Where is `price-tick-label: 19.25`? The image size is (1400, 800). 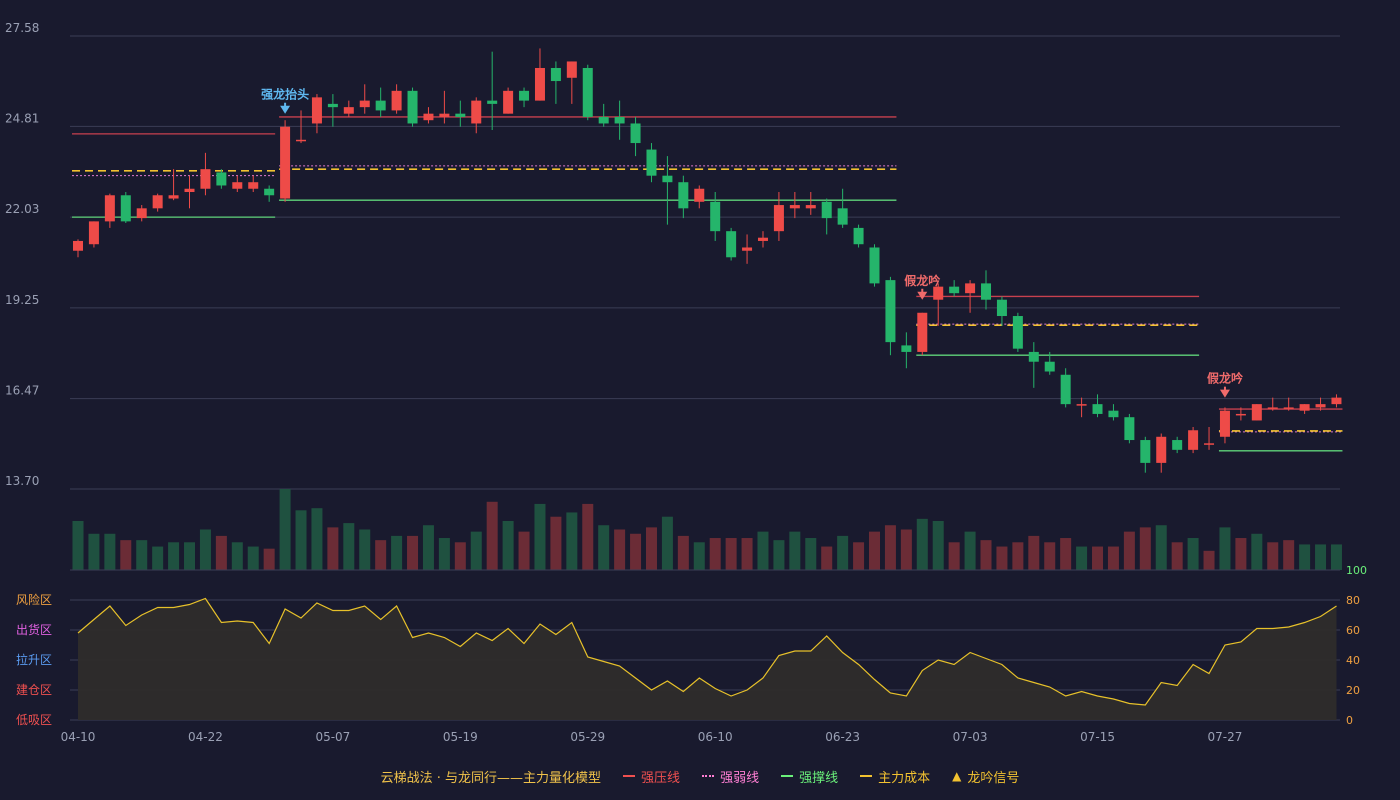 price-tick-label: 19.25 is located at coordinates (22, 300).